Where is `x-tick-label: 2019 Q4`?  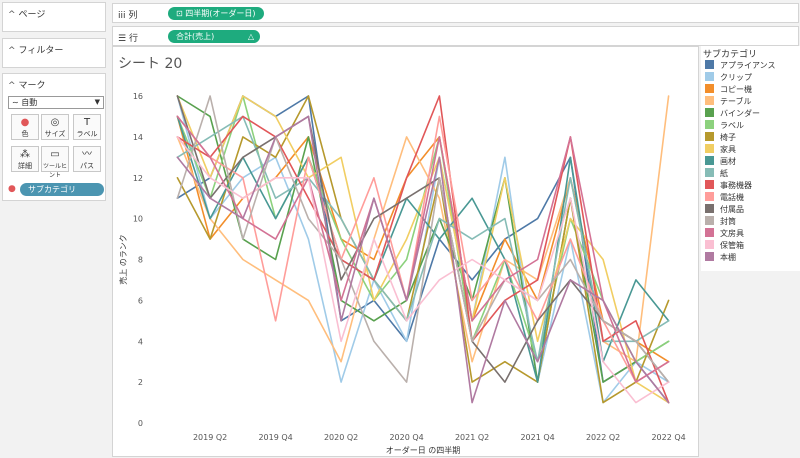 x-tick-label: 2019 Q4 is located at coordinates (275, 437).